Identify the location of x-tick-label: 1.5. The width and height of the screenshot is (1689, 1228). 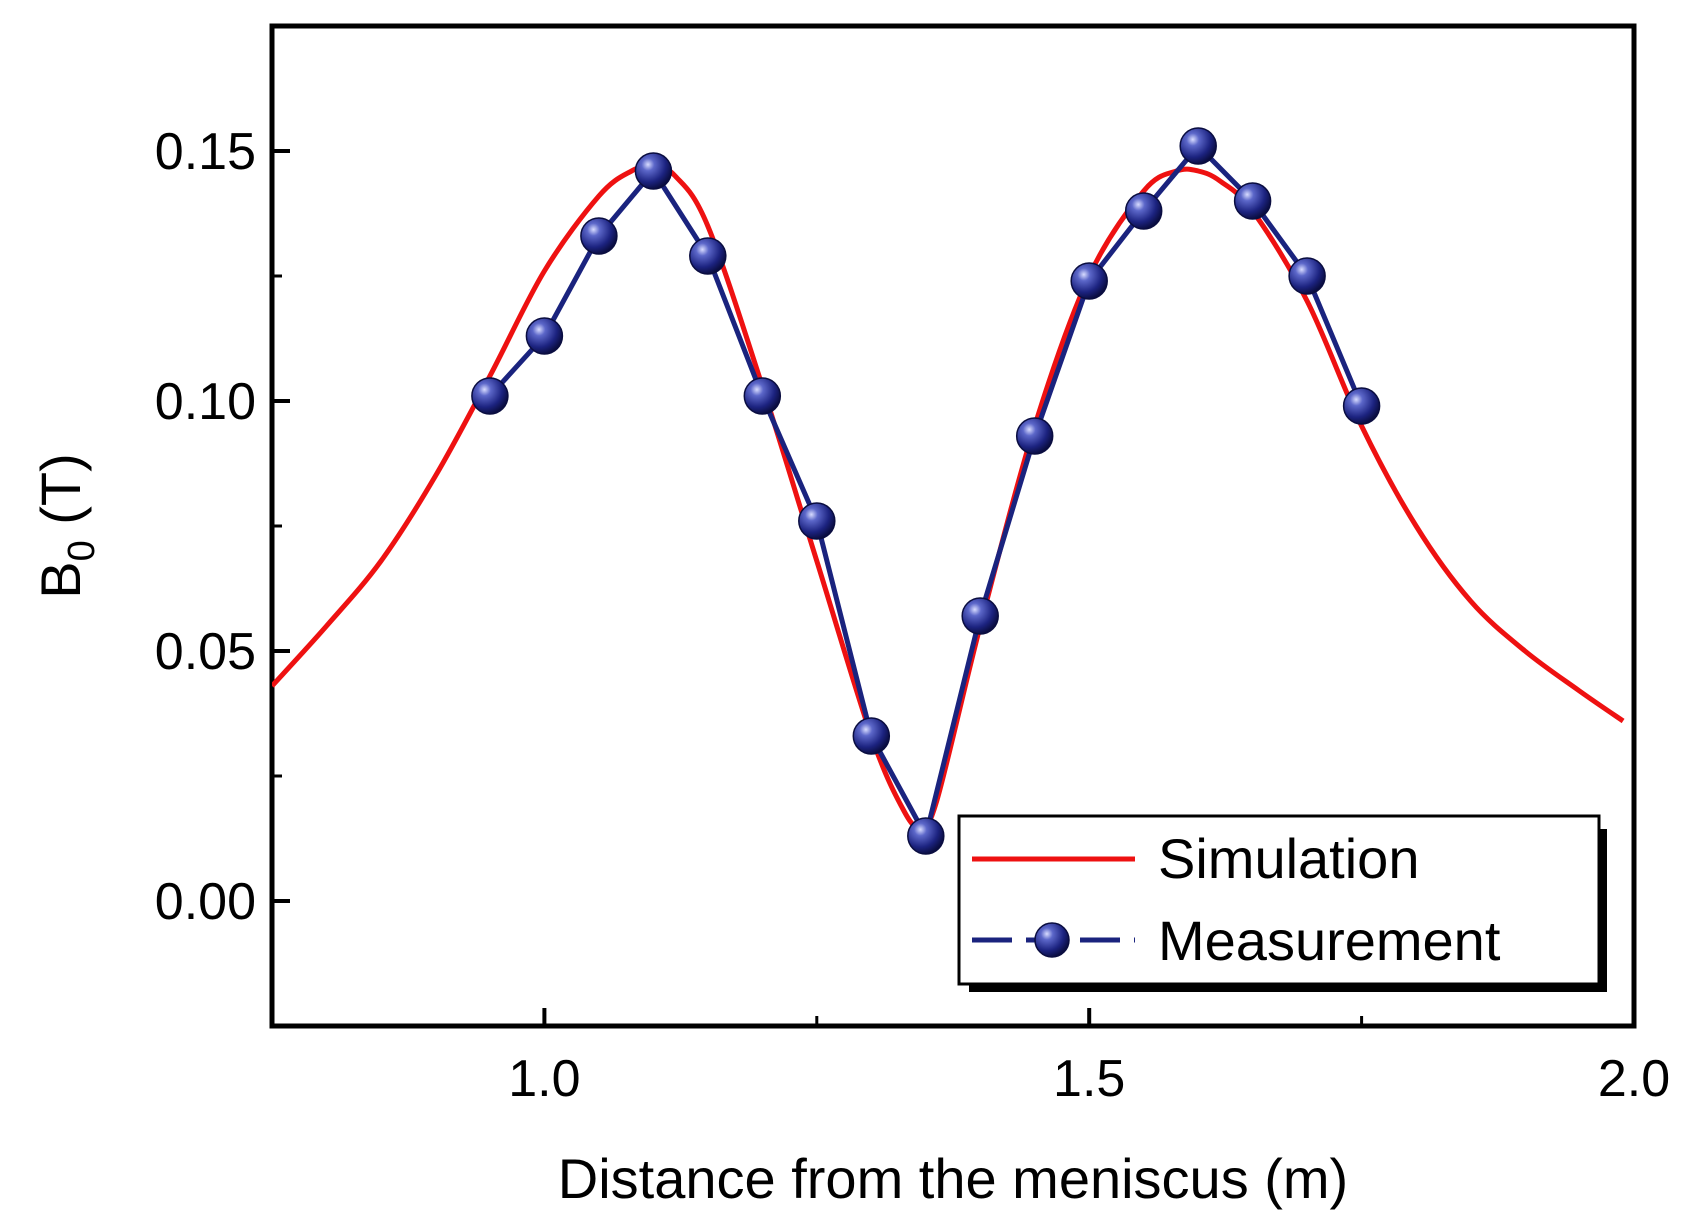
(1089, 1079).